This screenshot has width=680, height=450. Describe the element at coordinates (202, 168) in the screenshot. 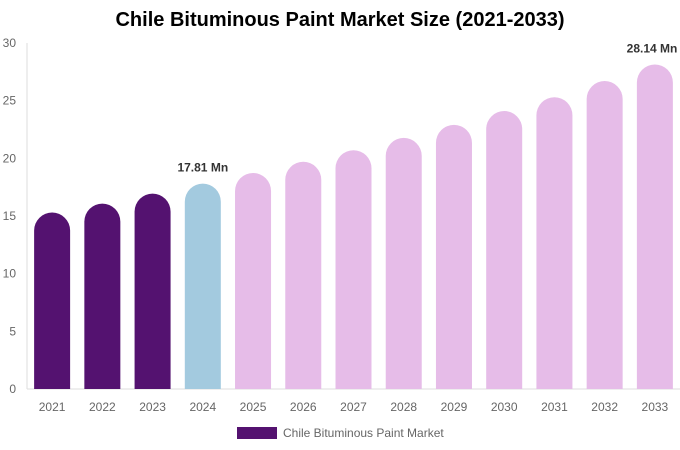

I see `data-label-2024: 17.81 Mn` at that location.